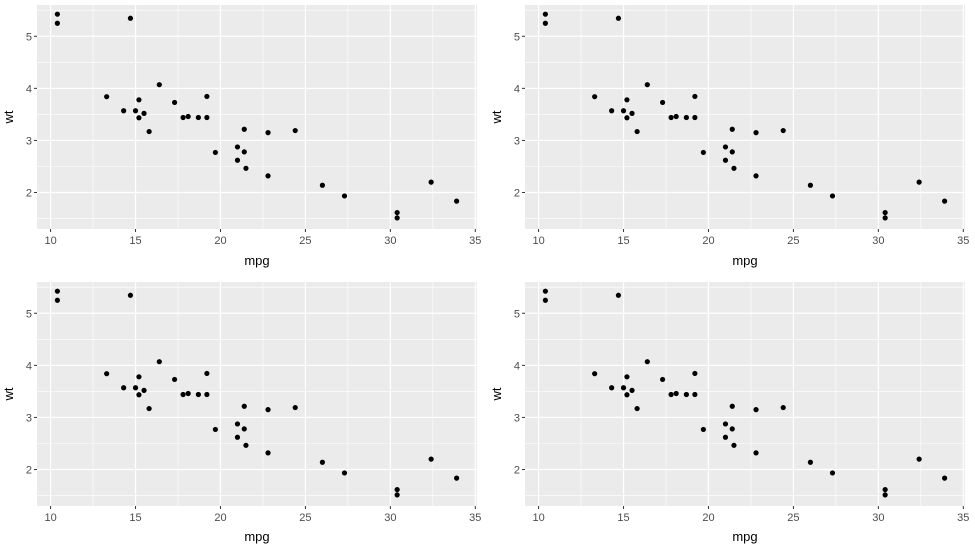  Describe the element at coordinates (517, 89) in the screenshot. I see `y-tick-label: 4` at that location.